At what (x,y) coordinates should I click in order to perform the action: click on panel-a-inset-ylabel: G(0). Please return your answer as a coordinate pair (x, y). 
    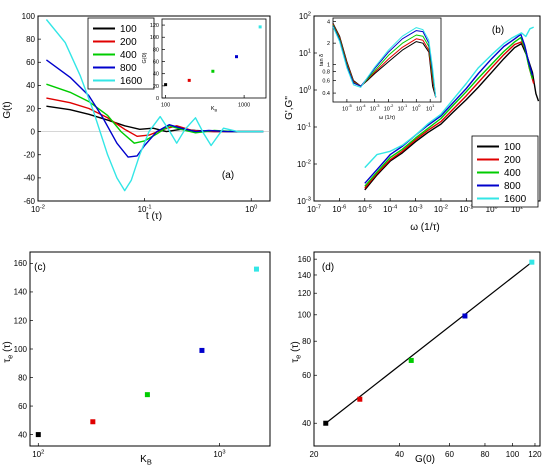
    Looking at the image, I should click on (145, 57).